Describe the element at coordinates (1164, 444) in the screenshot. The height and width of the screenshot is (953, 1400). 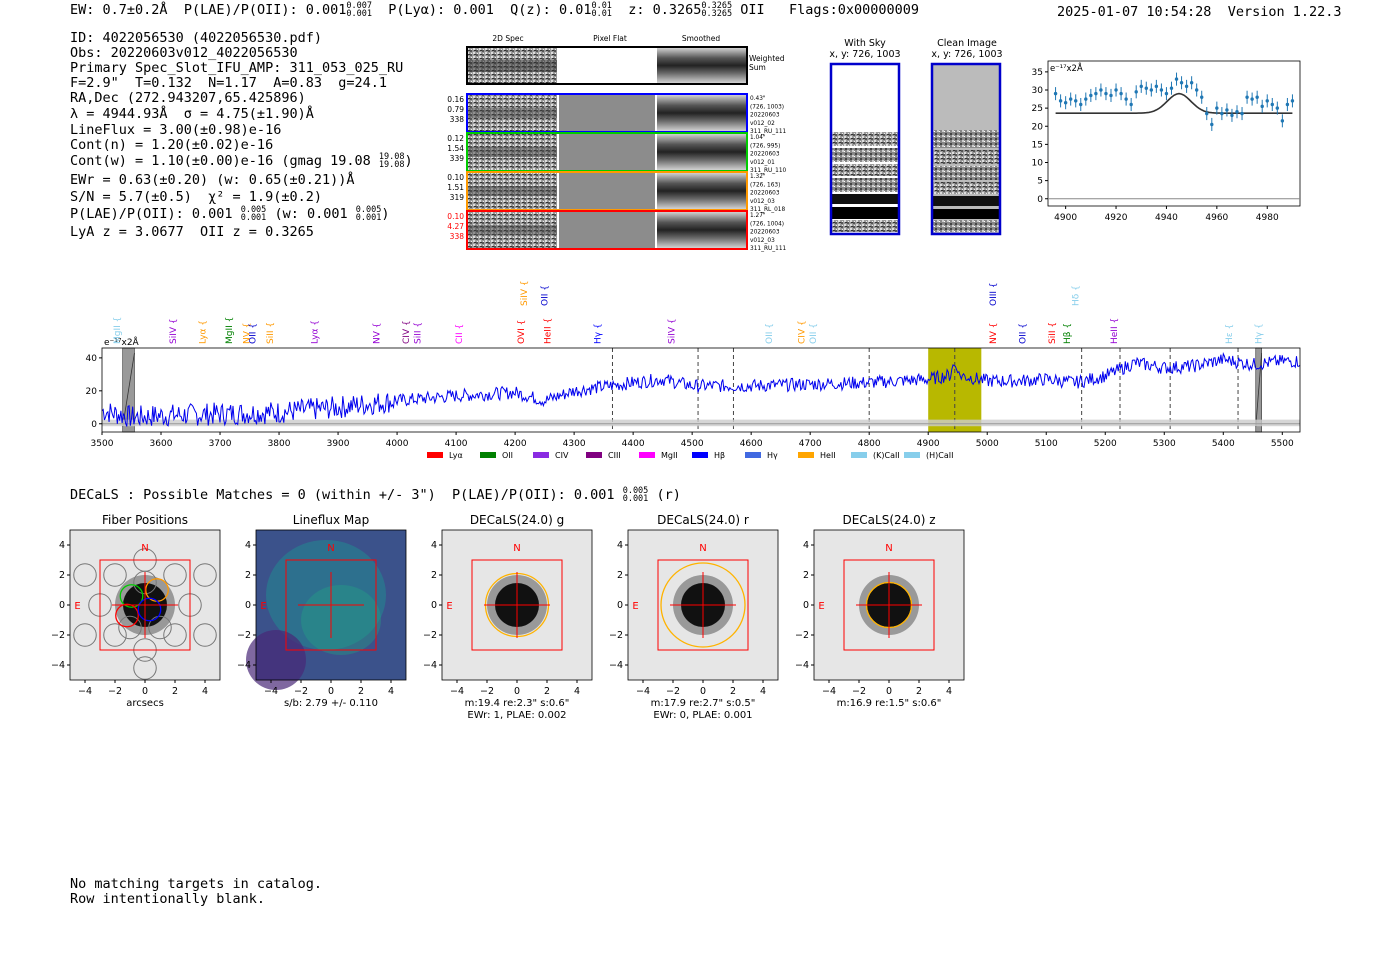
I see `spectrum-xtick-label: 5300` at that location.